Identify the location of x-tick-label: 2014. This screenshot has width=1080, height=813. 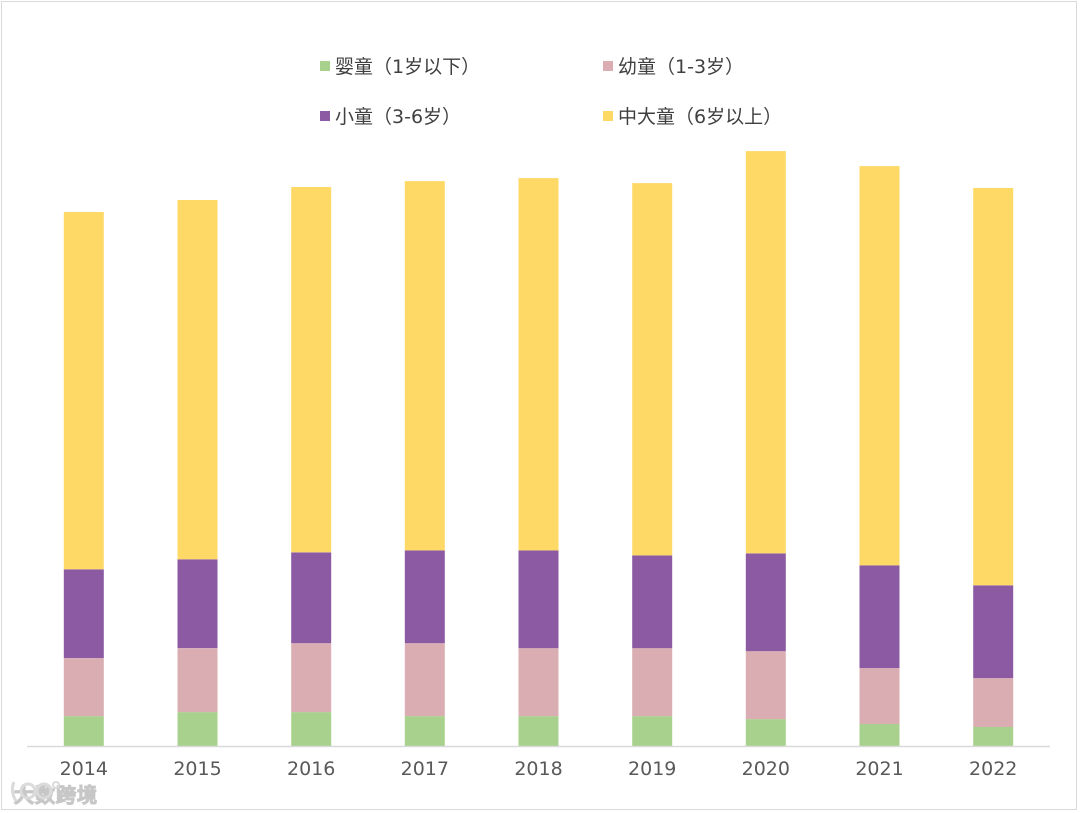
(84, 769).